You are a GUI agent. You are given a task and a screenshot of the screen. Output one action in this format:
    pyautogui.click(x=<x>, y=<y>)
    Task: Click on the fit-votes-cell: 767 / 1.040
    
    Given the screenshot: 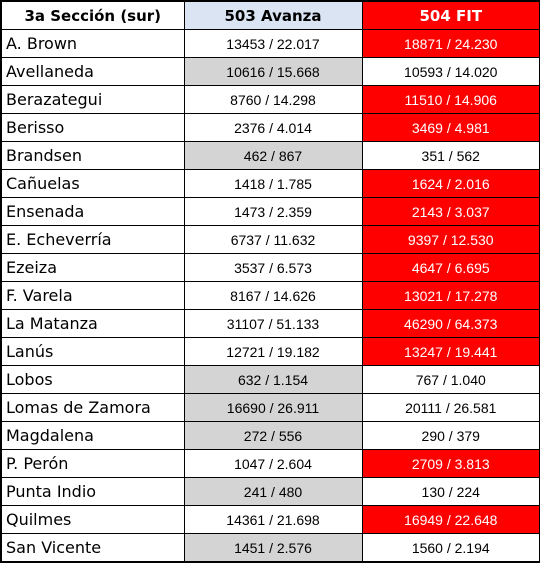 What is the action you would take?
    pyautogui.click(x=450, y=379)
    